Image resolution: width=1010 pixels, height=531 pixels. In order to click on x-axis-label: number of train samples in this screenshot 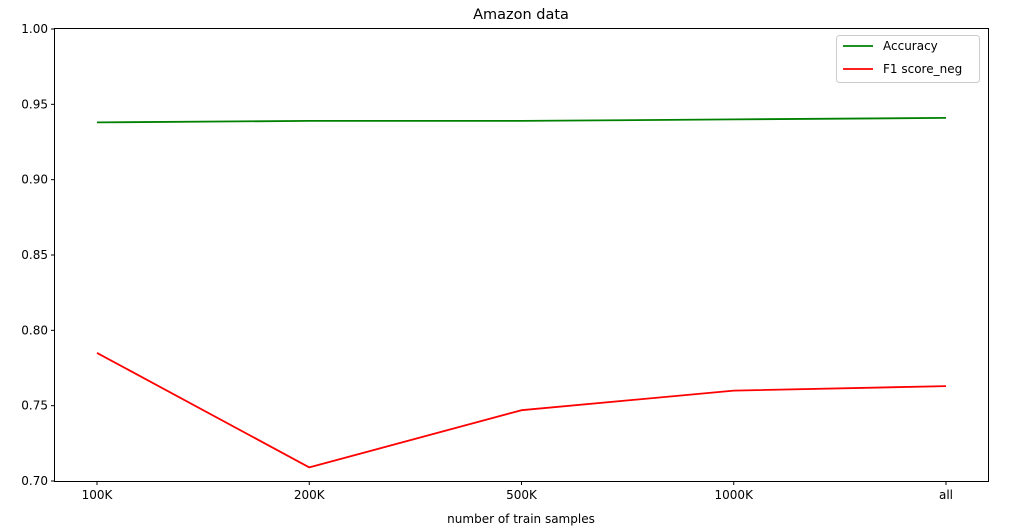, I will do `click(521, 519)`.